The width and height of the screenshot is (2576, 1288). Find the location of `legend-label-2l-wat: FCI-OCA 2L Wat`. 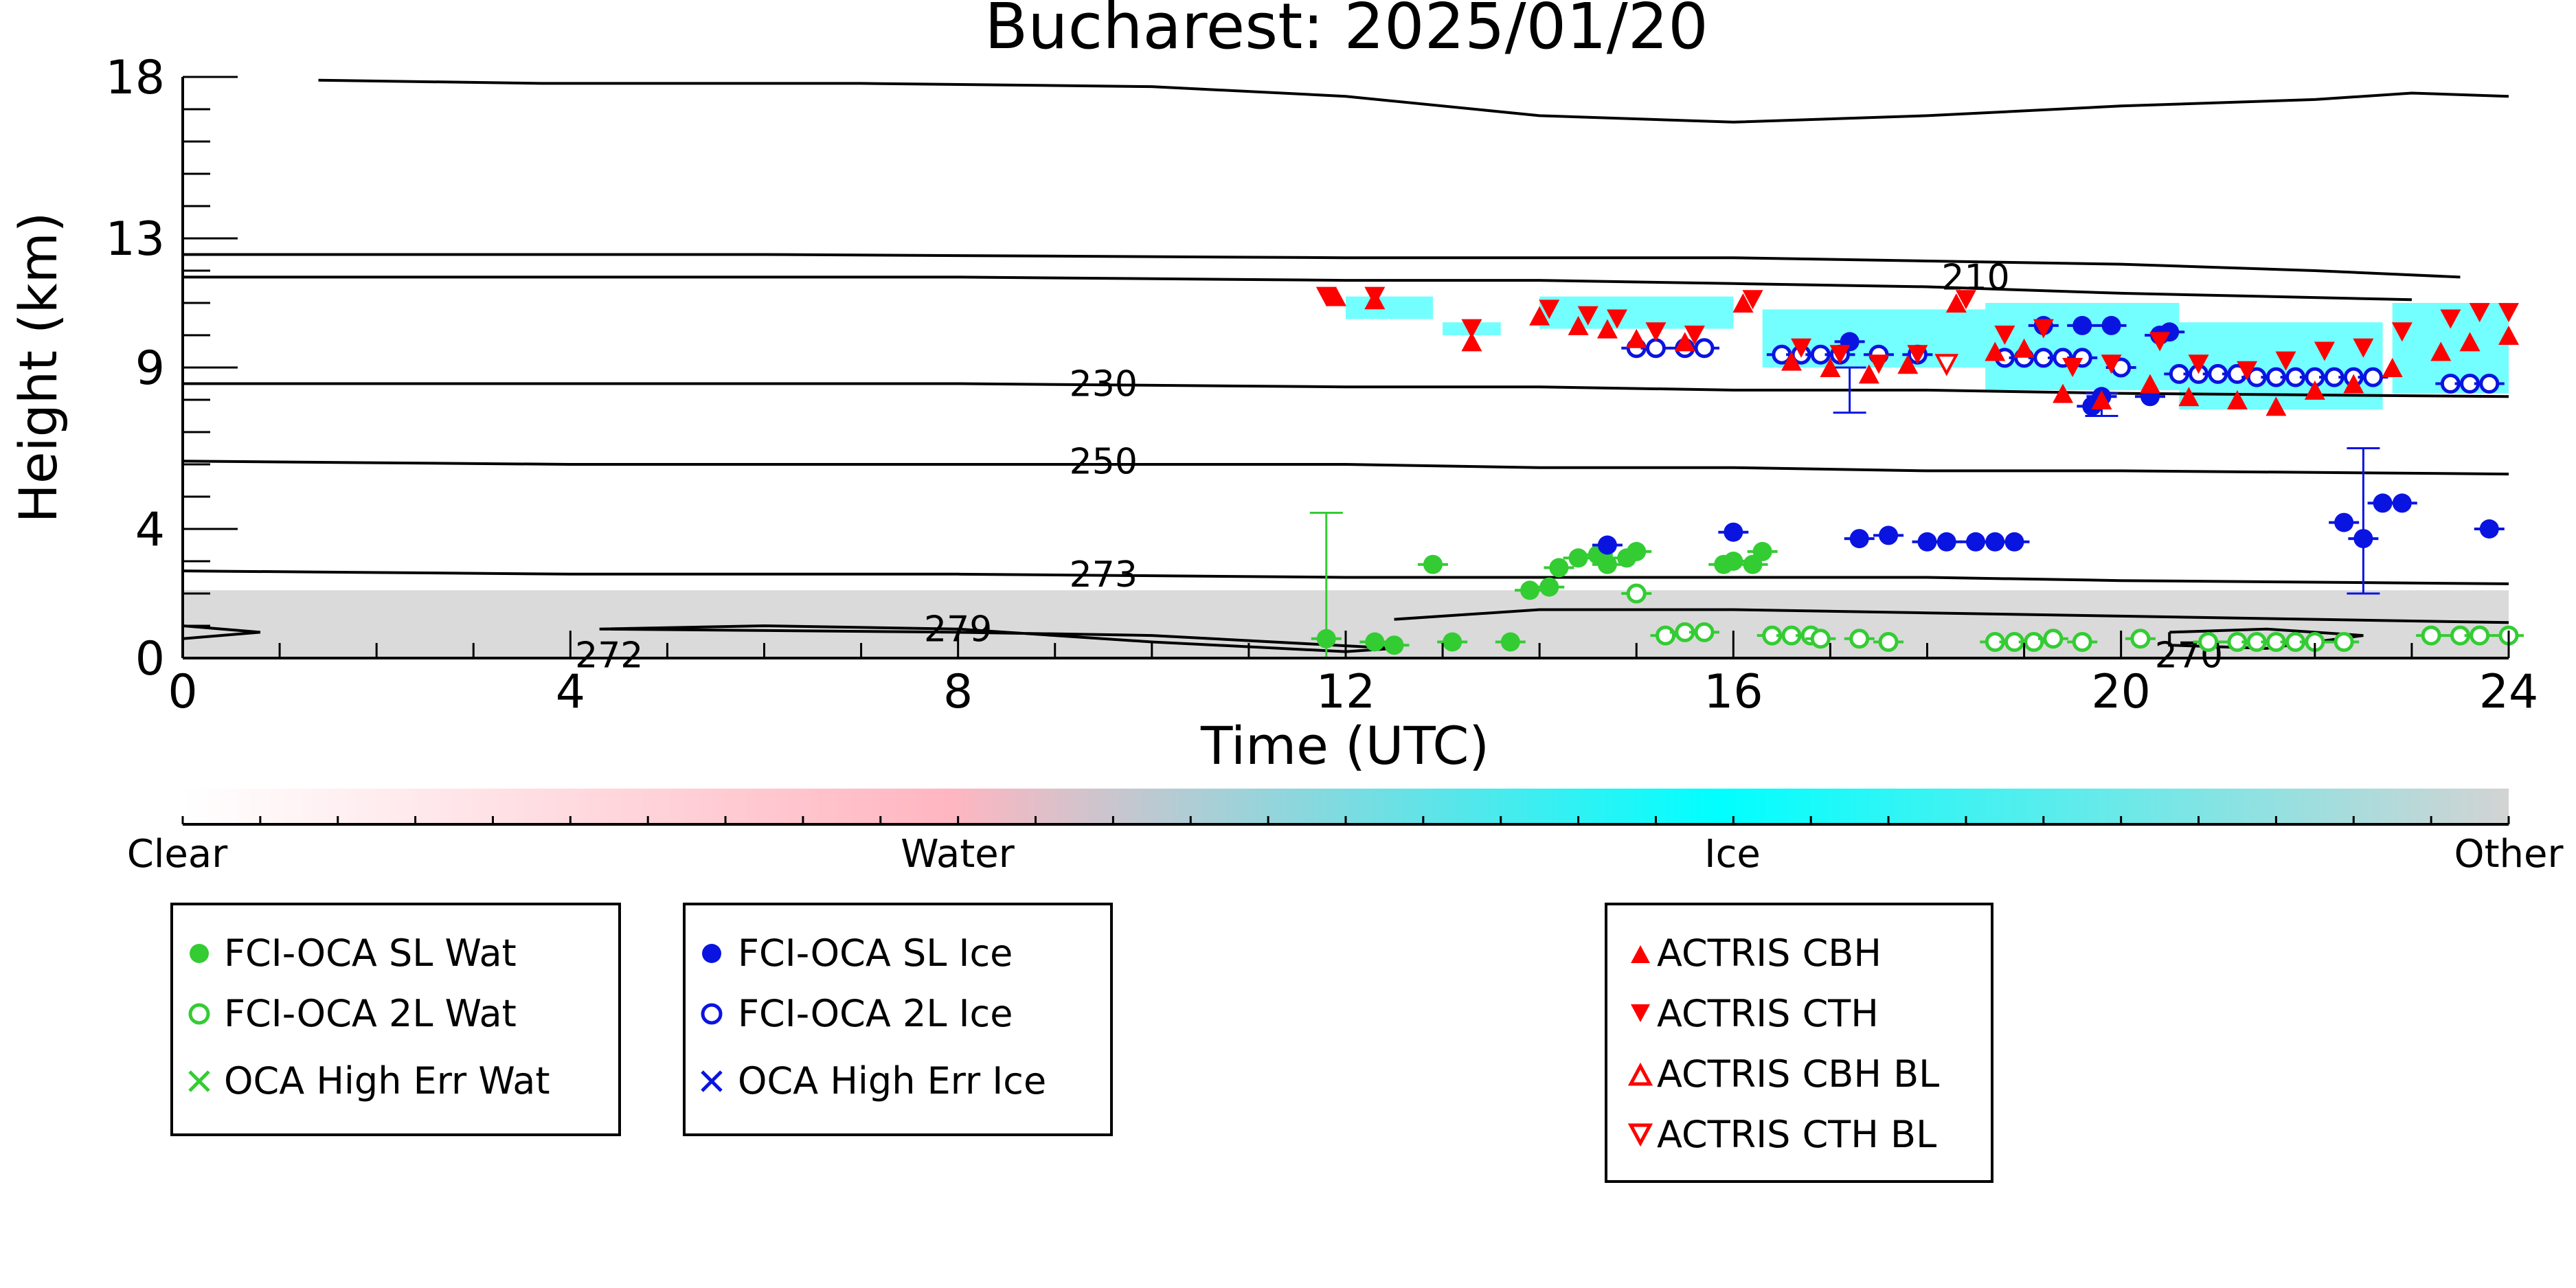

legend-label-2l-wat: FCI-OCA 2L Wat is located at coordinates (370, 1013).